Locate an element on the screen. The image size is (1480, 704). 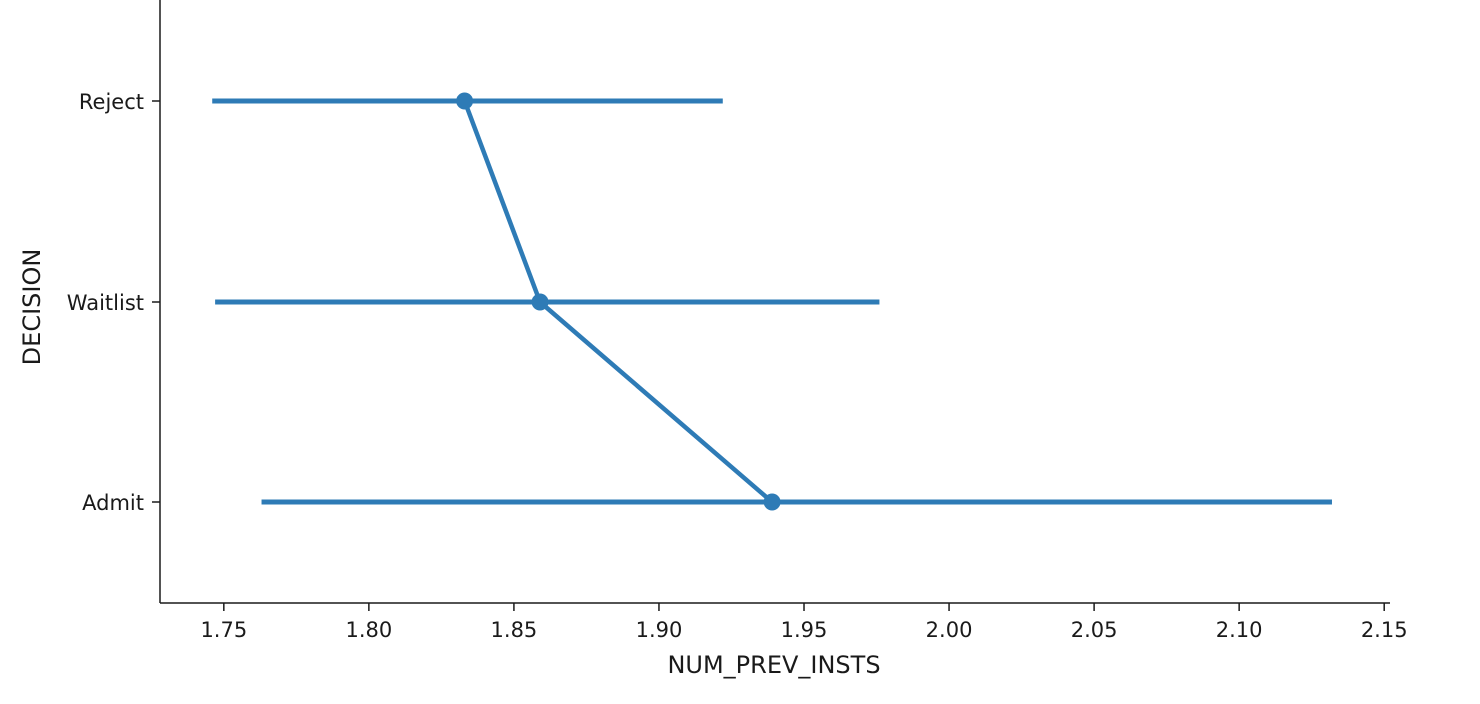
x-ticks: 1.75 1.80 1.85 1.90 1.95 2.00 2.05 2.10 2.15 is located at coordinates (804, 622).